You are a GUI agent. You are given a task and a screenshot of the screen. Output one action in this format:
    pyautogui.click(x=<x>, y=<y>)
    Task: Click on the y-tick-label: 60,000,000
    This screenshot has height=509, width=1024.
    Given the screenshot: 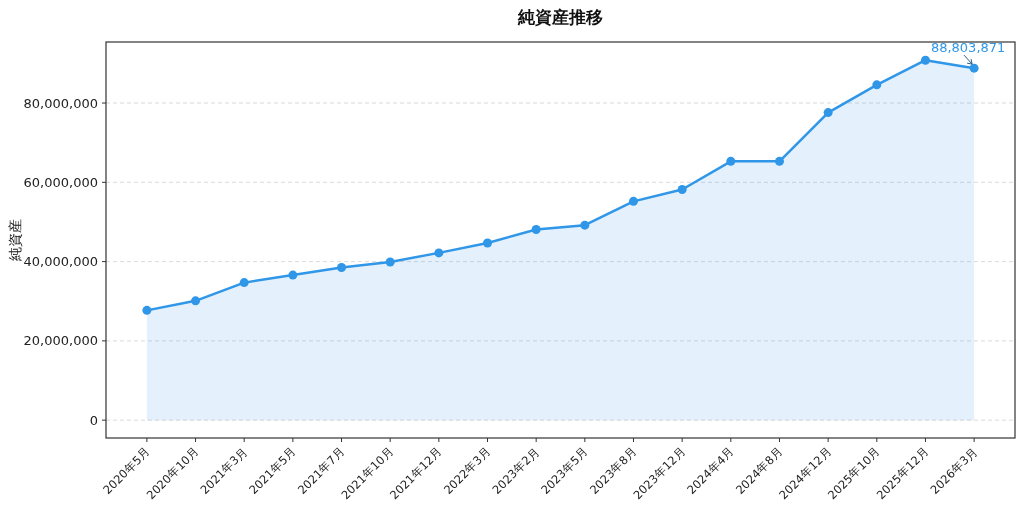 What is the action you would take?
    pyautogui.click(x=60, y=182)
    